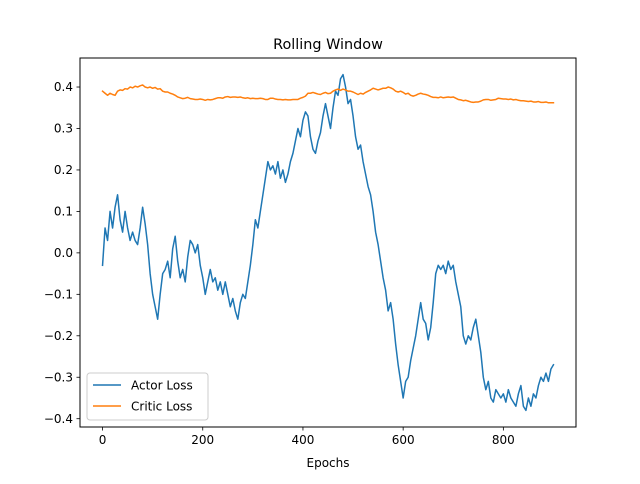  Describe the element at coordinates (147, 396) in the screenshot. I see `legend: Actor Loss Critic Loss` at that location.